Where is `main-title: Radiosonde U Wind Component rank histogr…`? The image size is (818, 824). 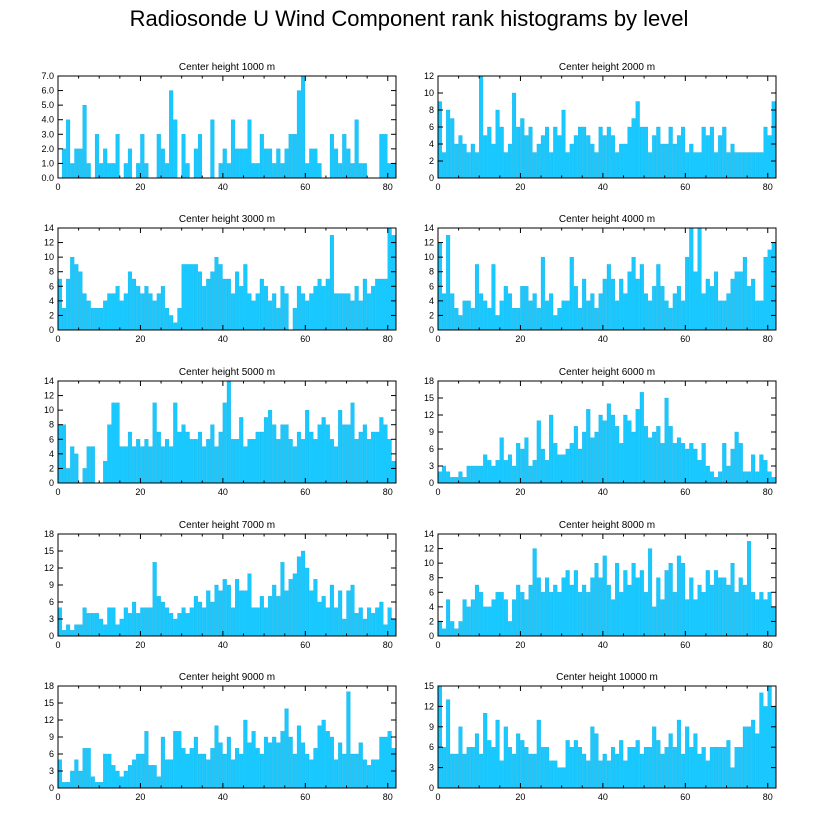
main-title: Radiosonde U Wind Component rank histogr… is located at coordinates (409, 18).